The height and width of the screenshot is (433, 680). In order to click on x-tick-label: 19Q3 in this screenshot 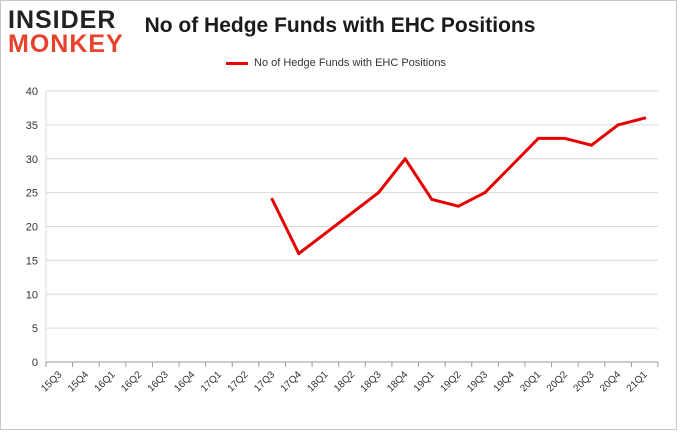, I will do `click(477, 381)`.